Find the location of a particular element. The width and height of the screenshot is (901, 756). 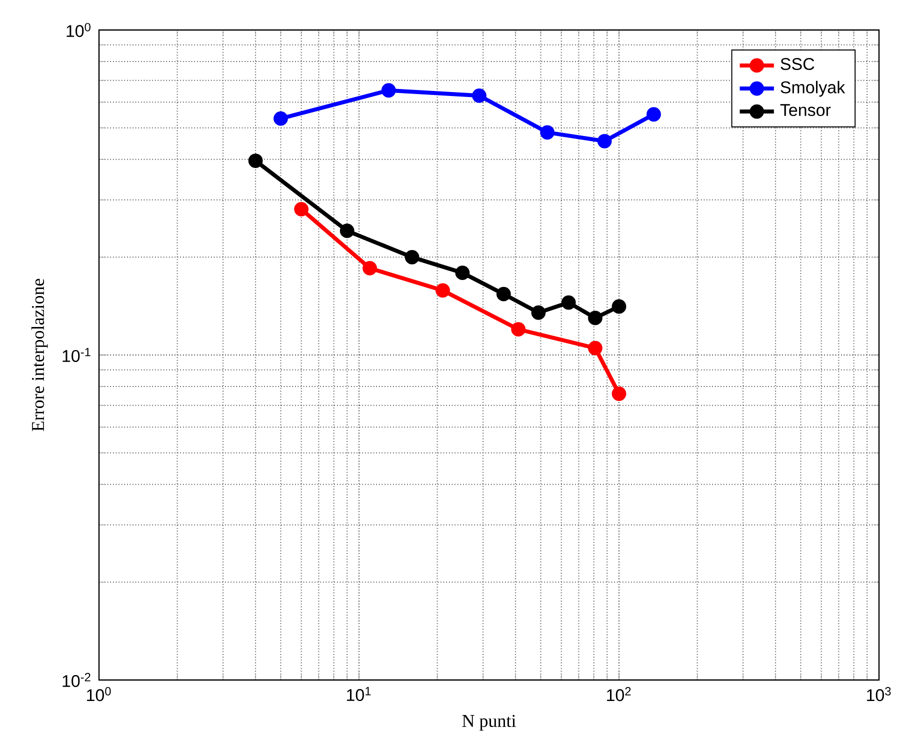

x-tick-label: 10$^{1}$ is located at coordinates (359, 694).